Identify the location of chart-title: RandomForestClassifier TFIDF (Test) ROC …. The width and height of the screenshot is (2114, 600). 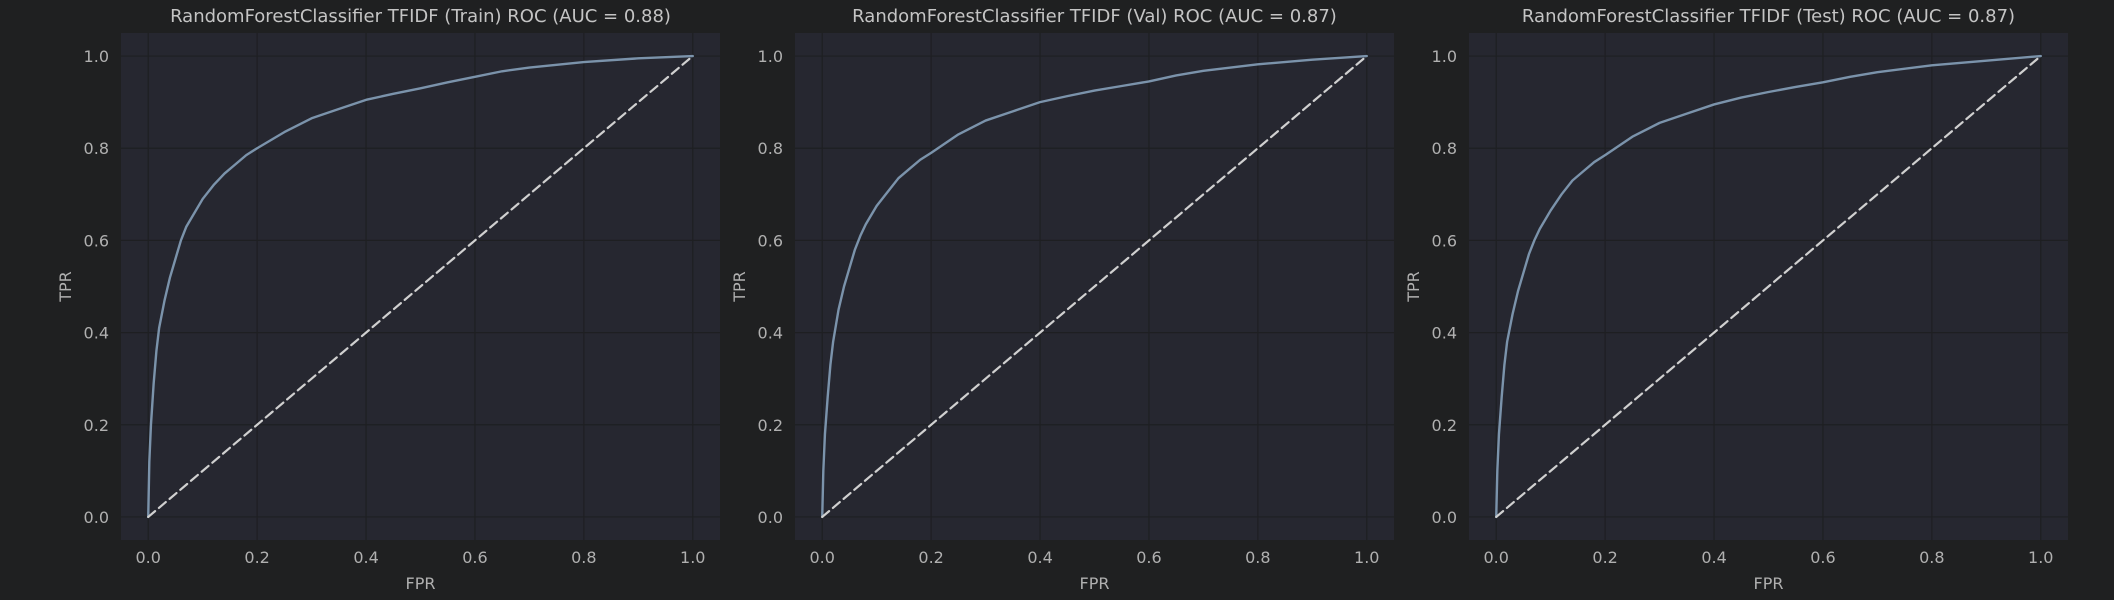
(1768, 16).